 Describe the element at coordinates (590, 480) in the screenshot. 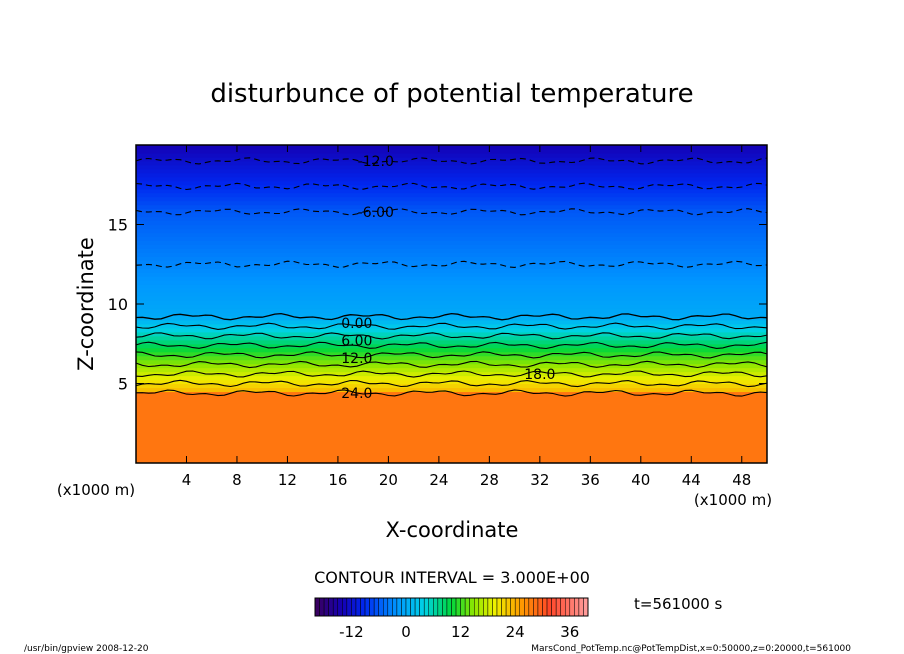

I see `x-tick-label: 36` at that location.